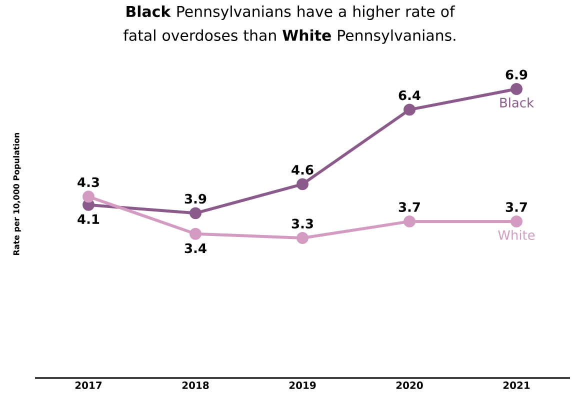  What do you see at coordinates (517, 75) in the screenshot?
I see `data-label: 6.9` at bounding box center [517, 75].